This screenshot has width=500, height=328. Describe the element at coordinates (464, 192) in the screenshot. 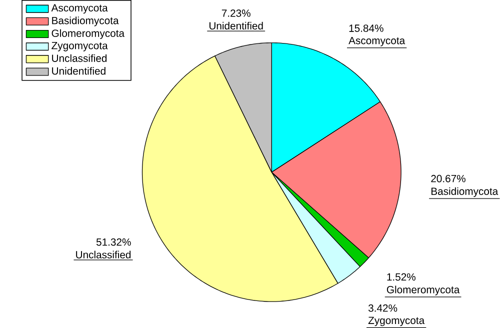

I see `slice-label: Basidiomycota` at that location.